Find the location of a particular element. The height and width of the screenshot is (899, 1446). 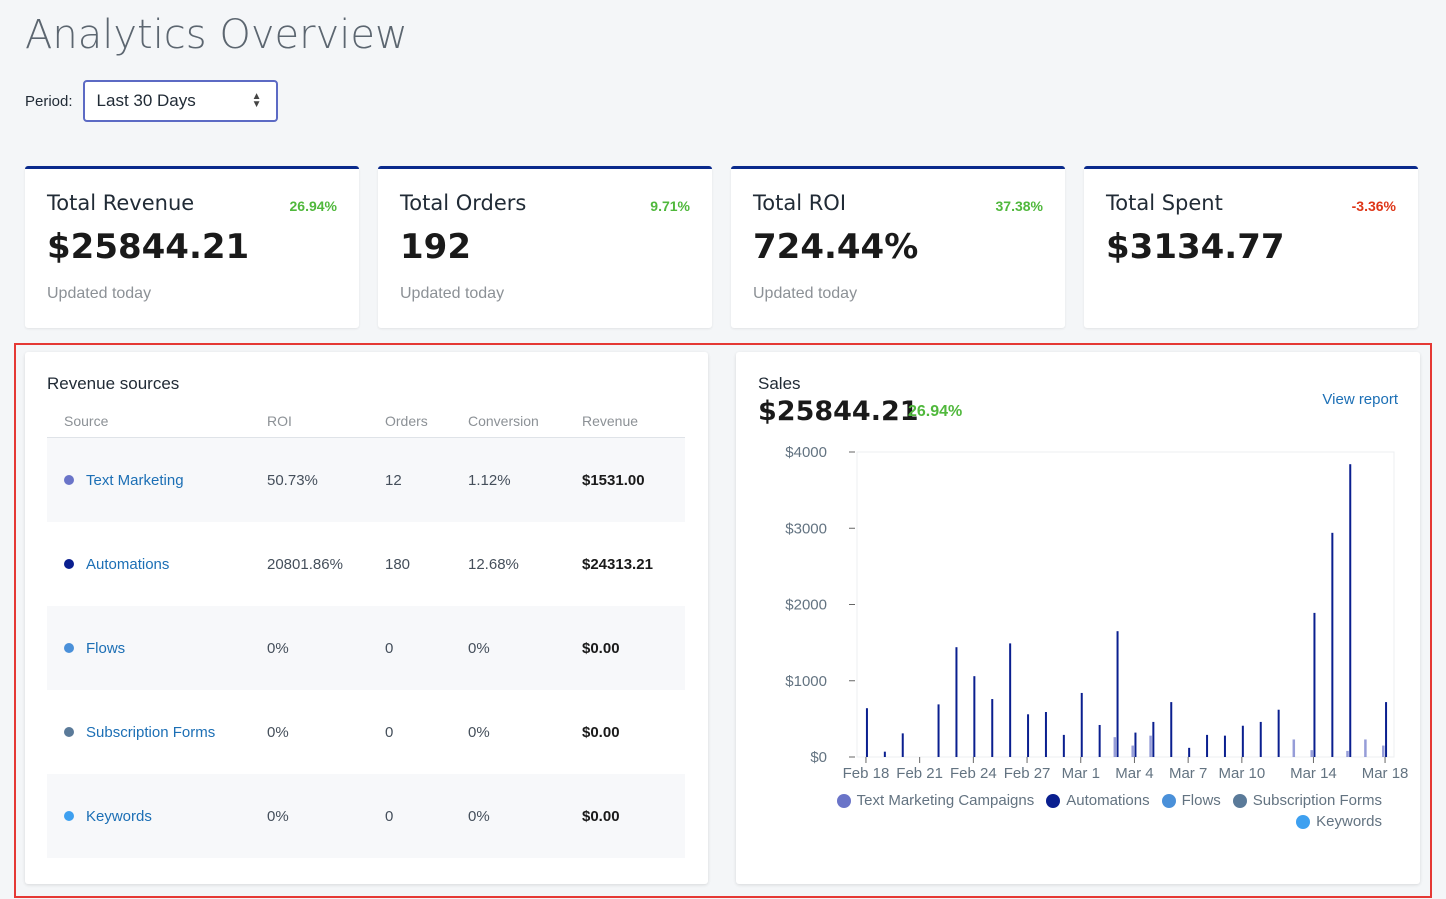

card-title: Total Spent is located at coordinates (1164, 203).